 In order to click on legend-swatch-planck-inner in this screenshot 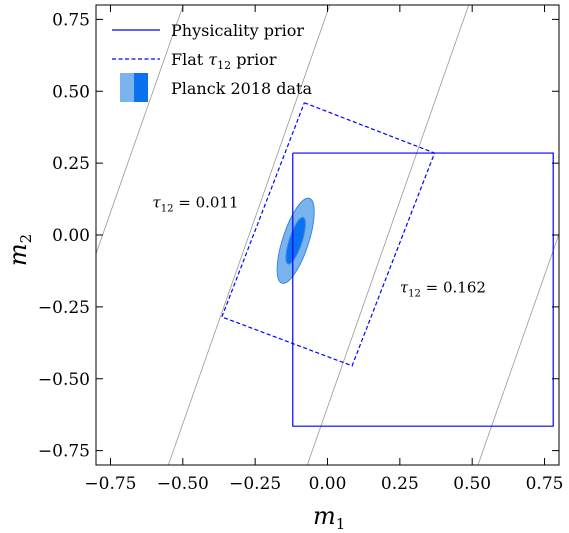, I will do `click(141, 87)`.